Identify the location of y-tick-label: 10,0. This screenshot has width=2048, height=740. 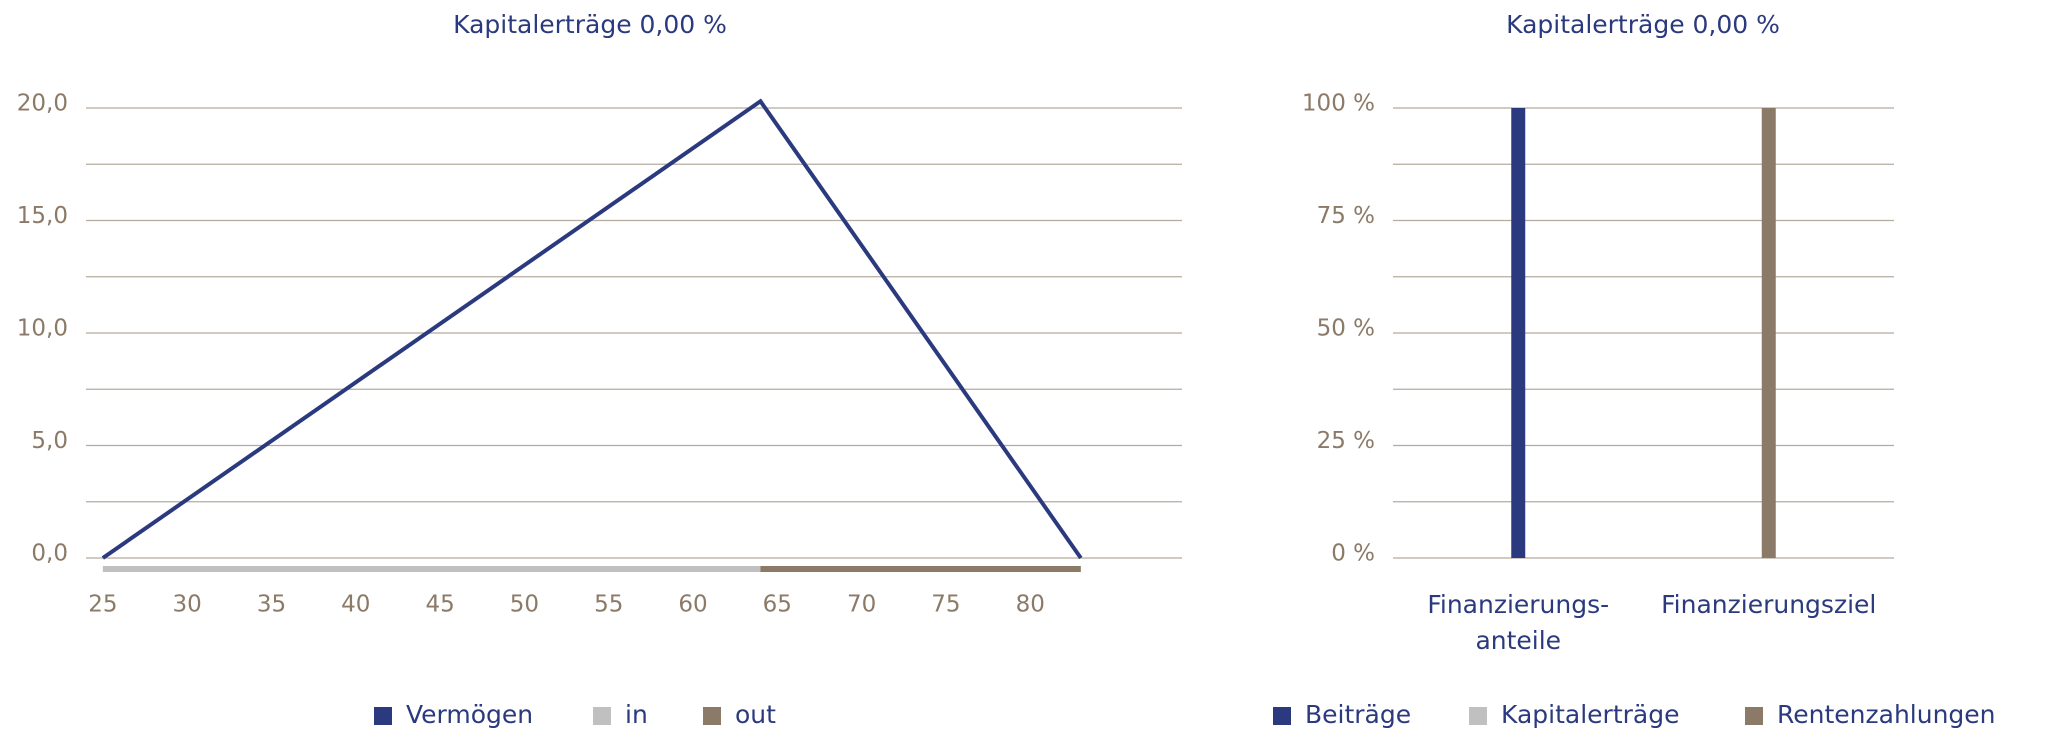
(42, 329).